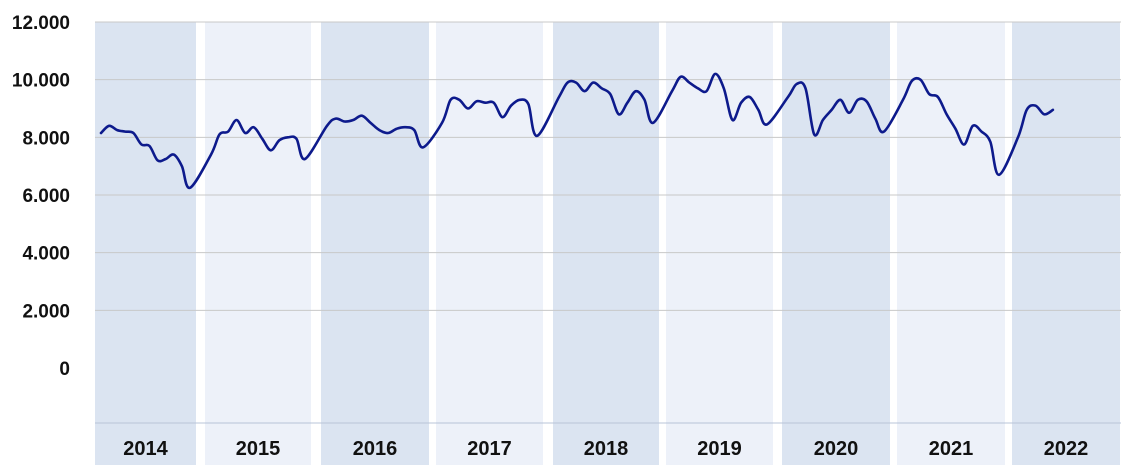  I want to click on y-tick-label: 12.000, so click(41, 23).